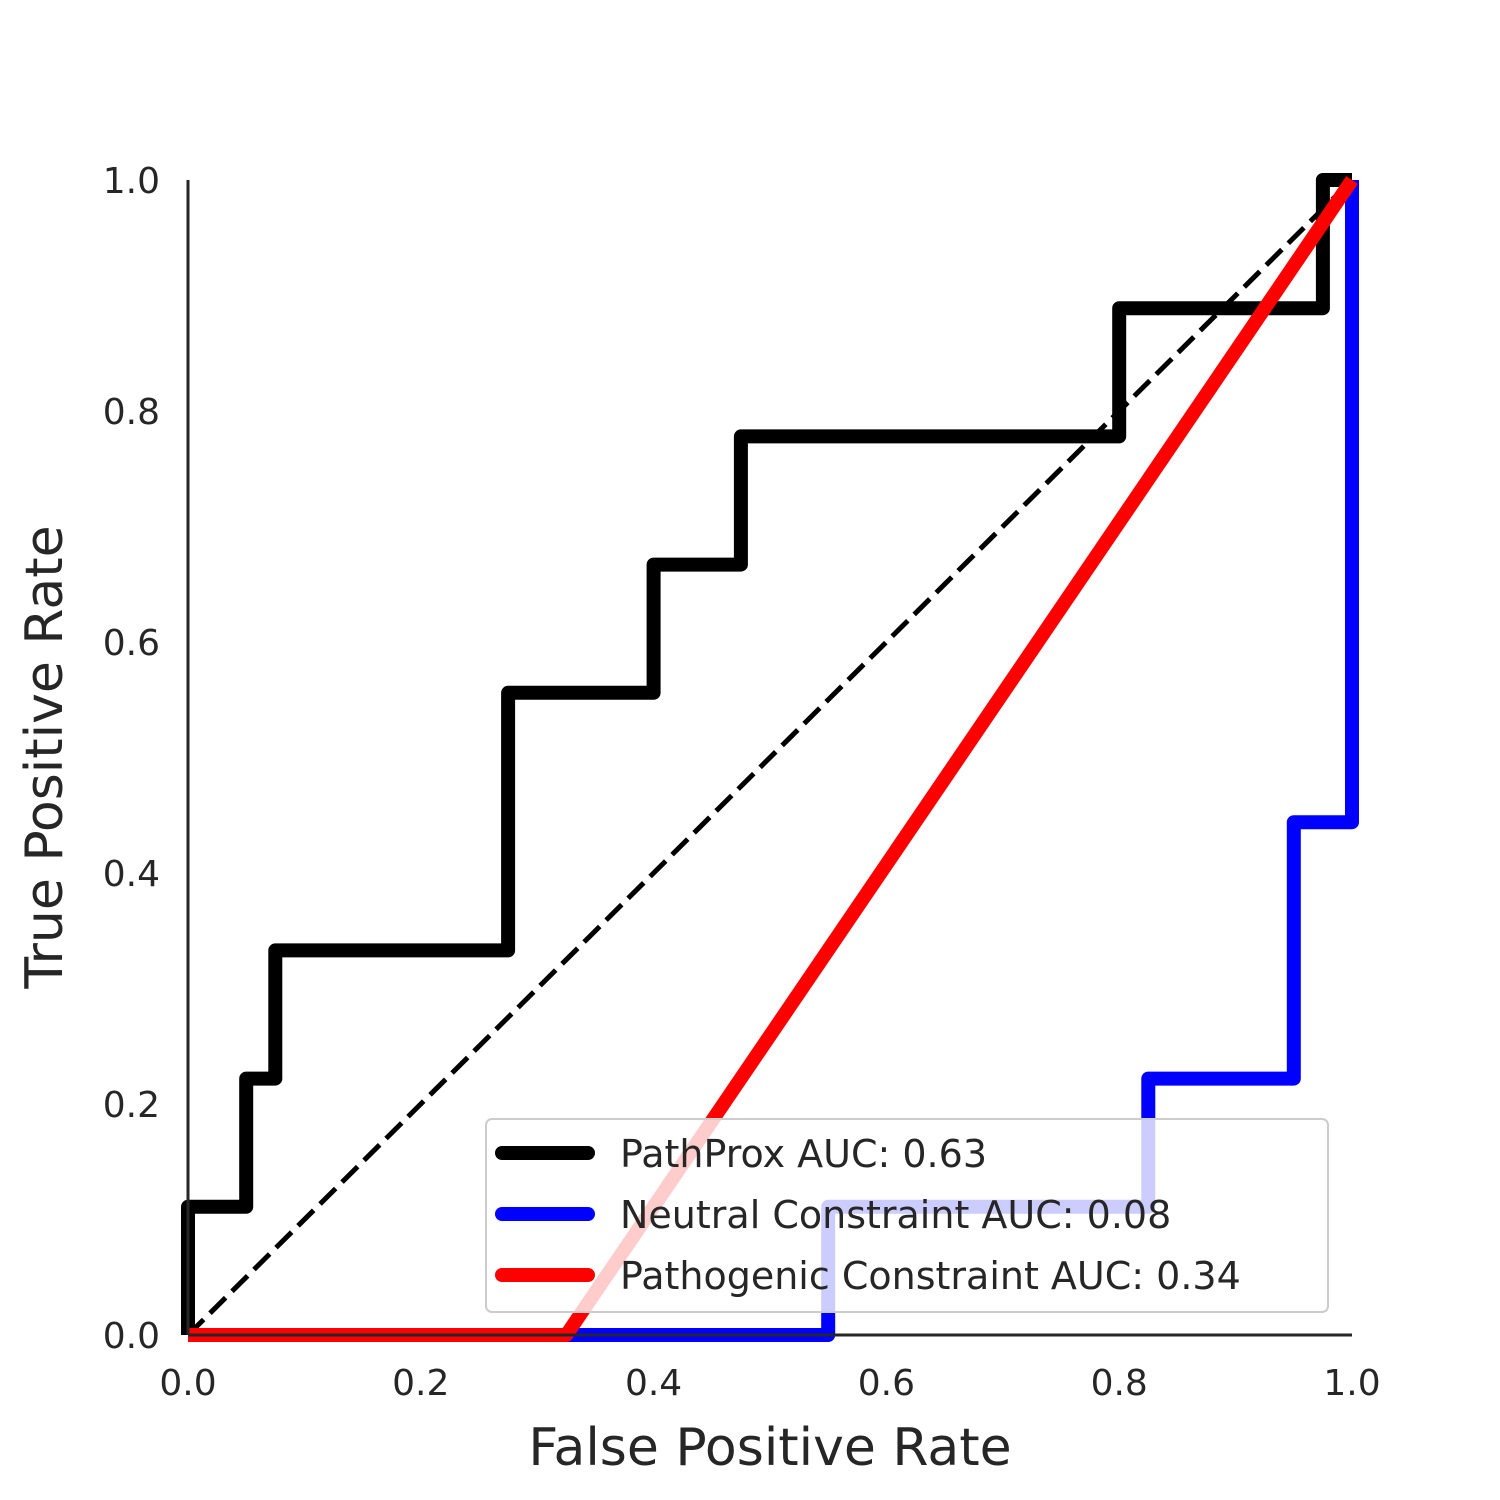 This screenshot has height=1500, width=1500. What do you see at coordinates (131, 412) in the screenshot?
I see `y-tick-label: 0.8` at bounding box center [131, 412].